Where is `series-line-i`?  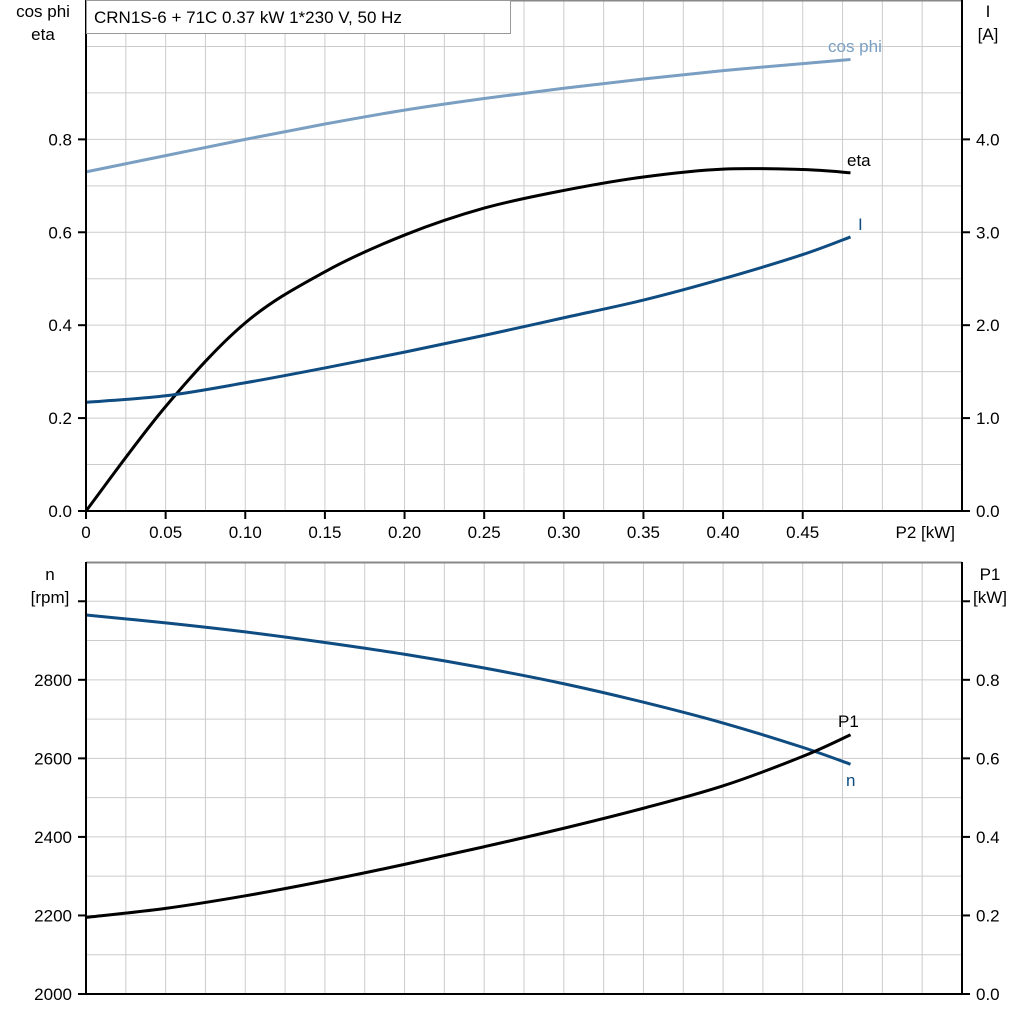
series-line-i is located at coordinates (468, 319).